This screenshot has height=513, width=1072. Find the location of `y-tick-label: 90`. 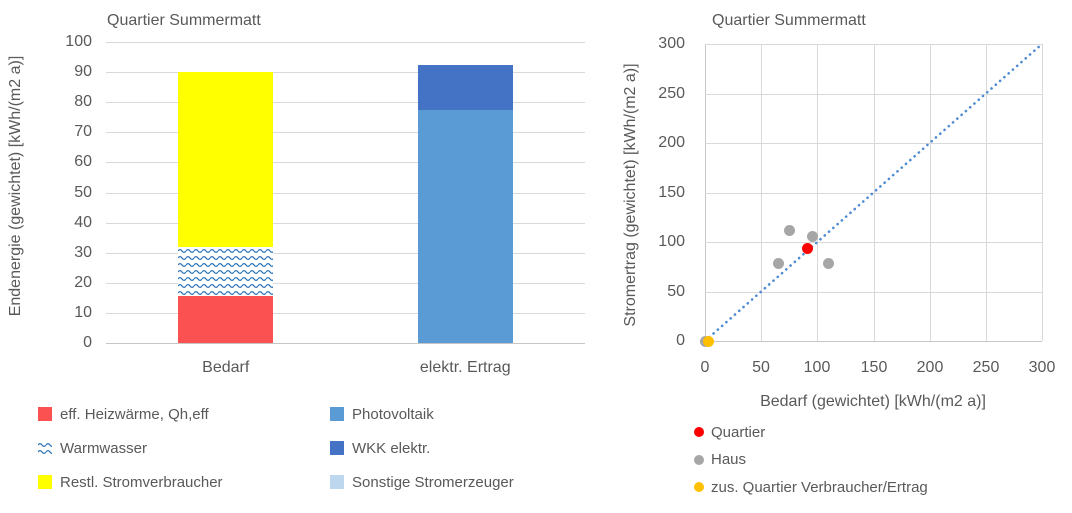

y-tick-label: 90 is located at coordinates (83, 71).